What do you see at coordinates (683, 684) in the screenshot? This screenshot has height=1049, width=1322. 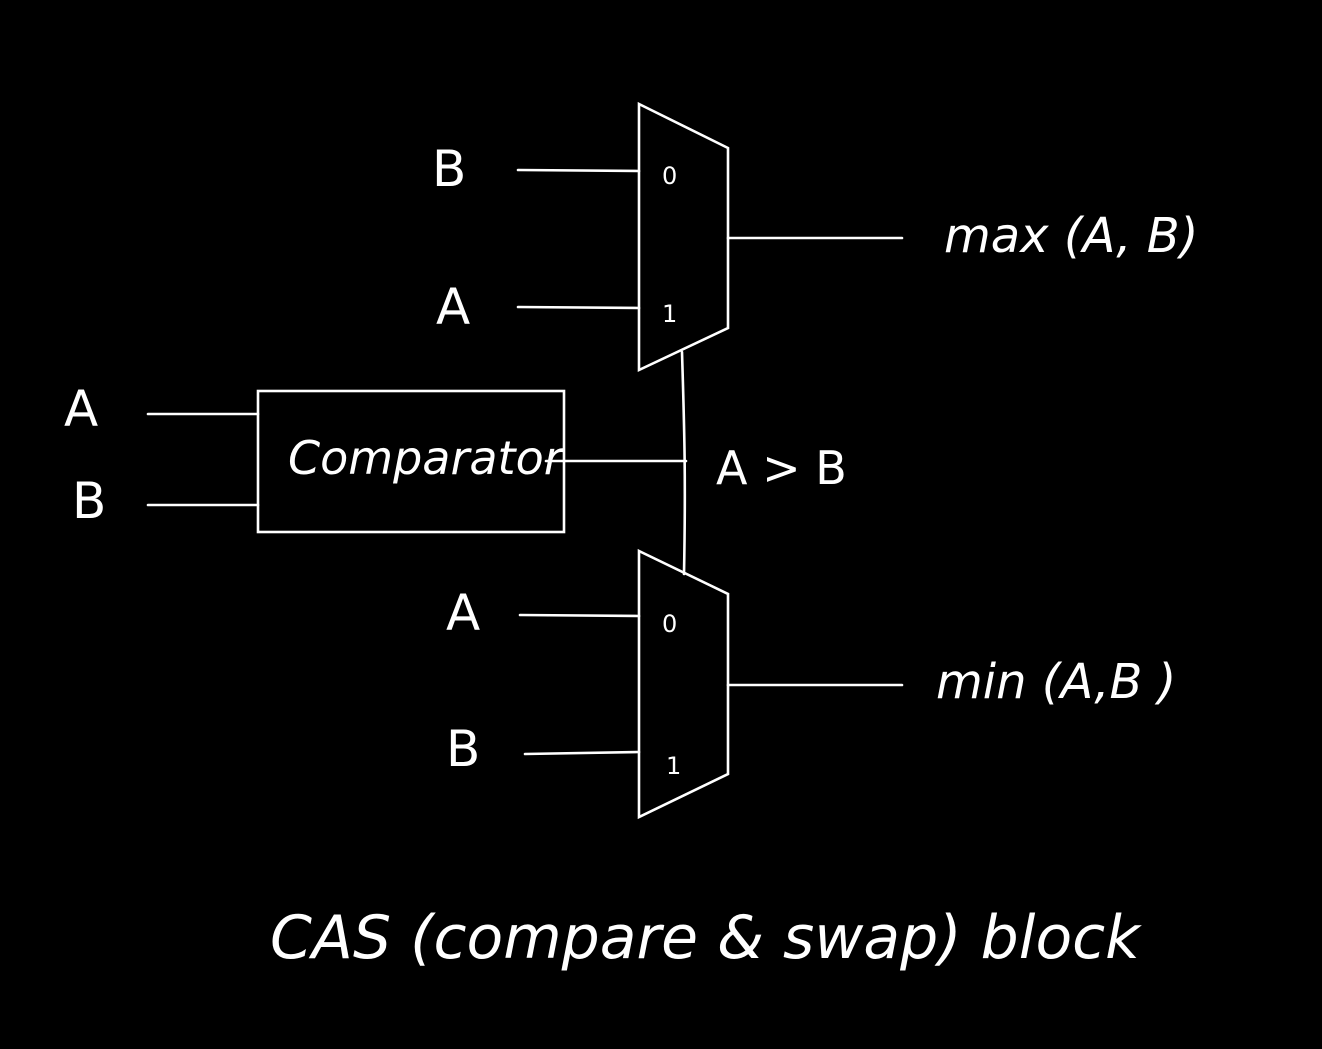 I see `mux-min-body` at bounding box center [683, 684].